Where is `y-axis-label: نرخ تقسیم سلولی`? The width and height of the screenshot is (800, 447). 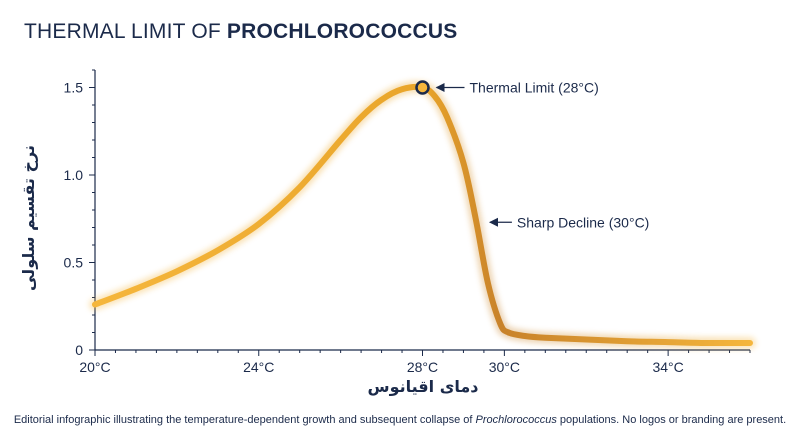 y-axis-label: نرخ تقسیم سلولی is located at coordinates (28, 218).